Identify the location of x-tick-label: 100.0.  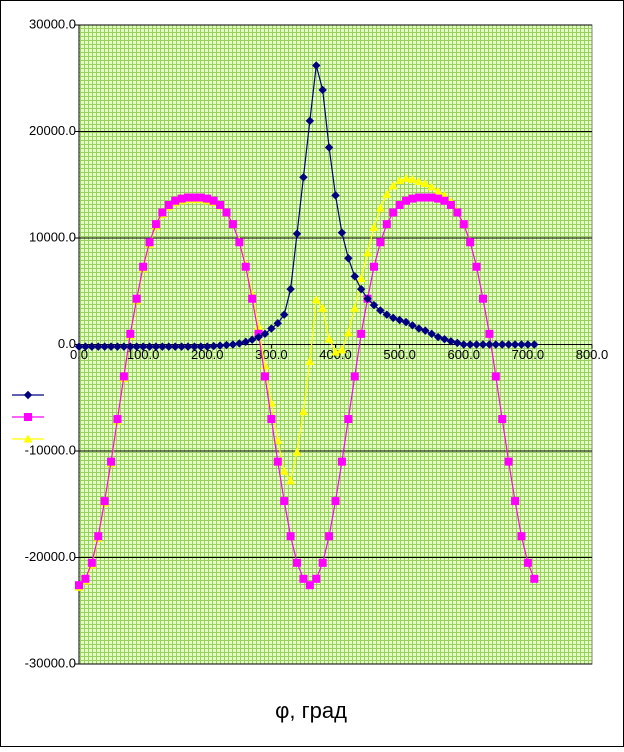
(143, 354).